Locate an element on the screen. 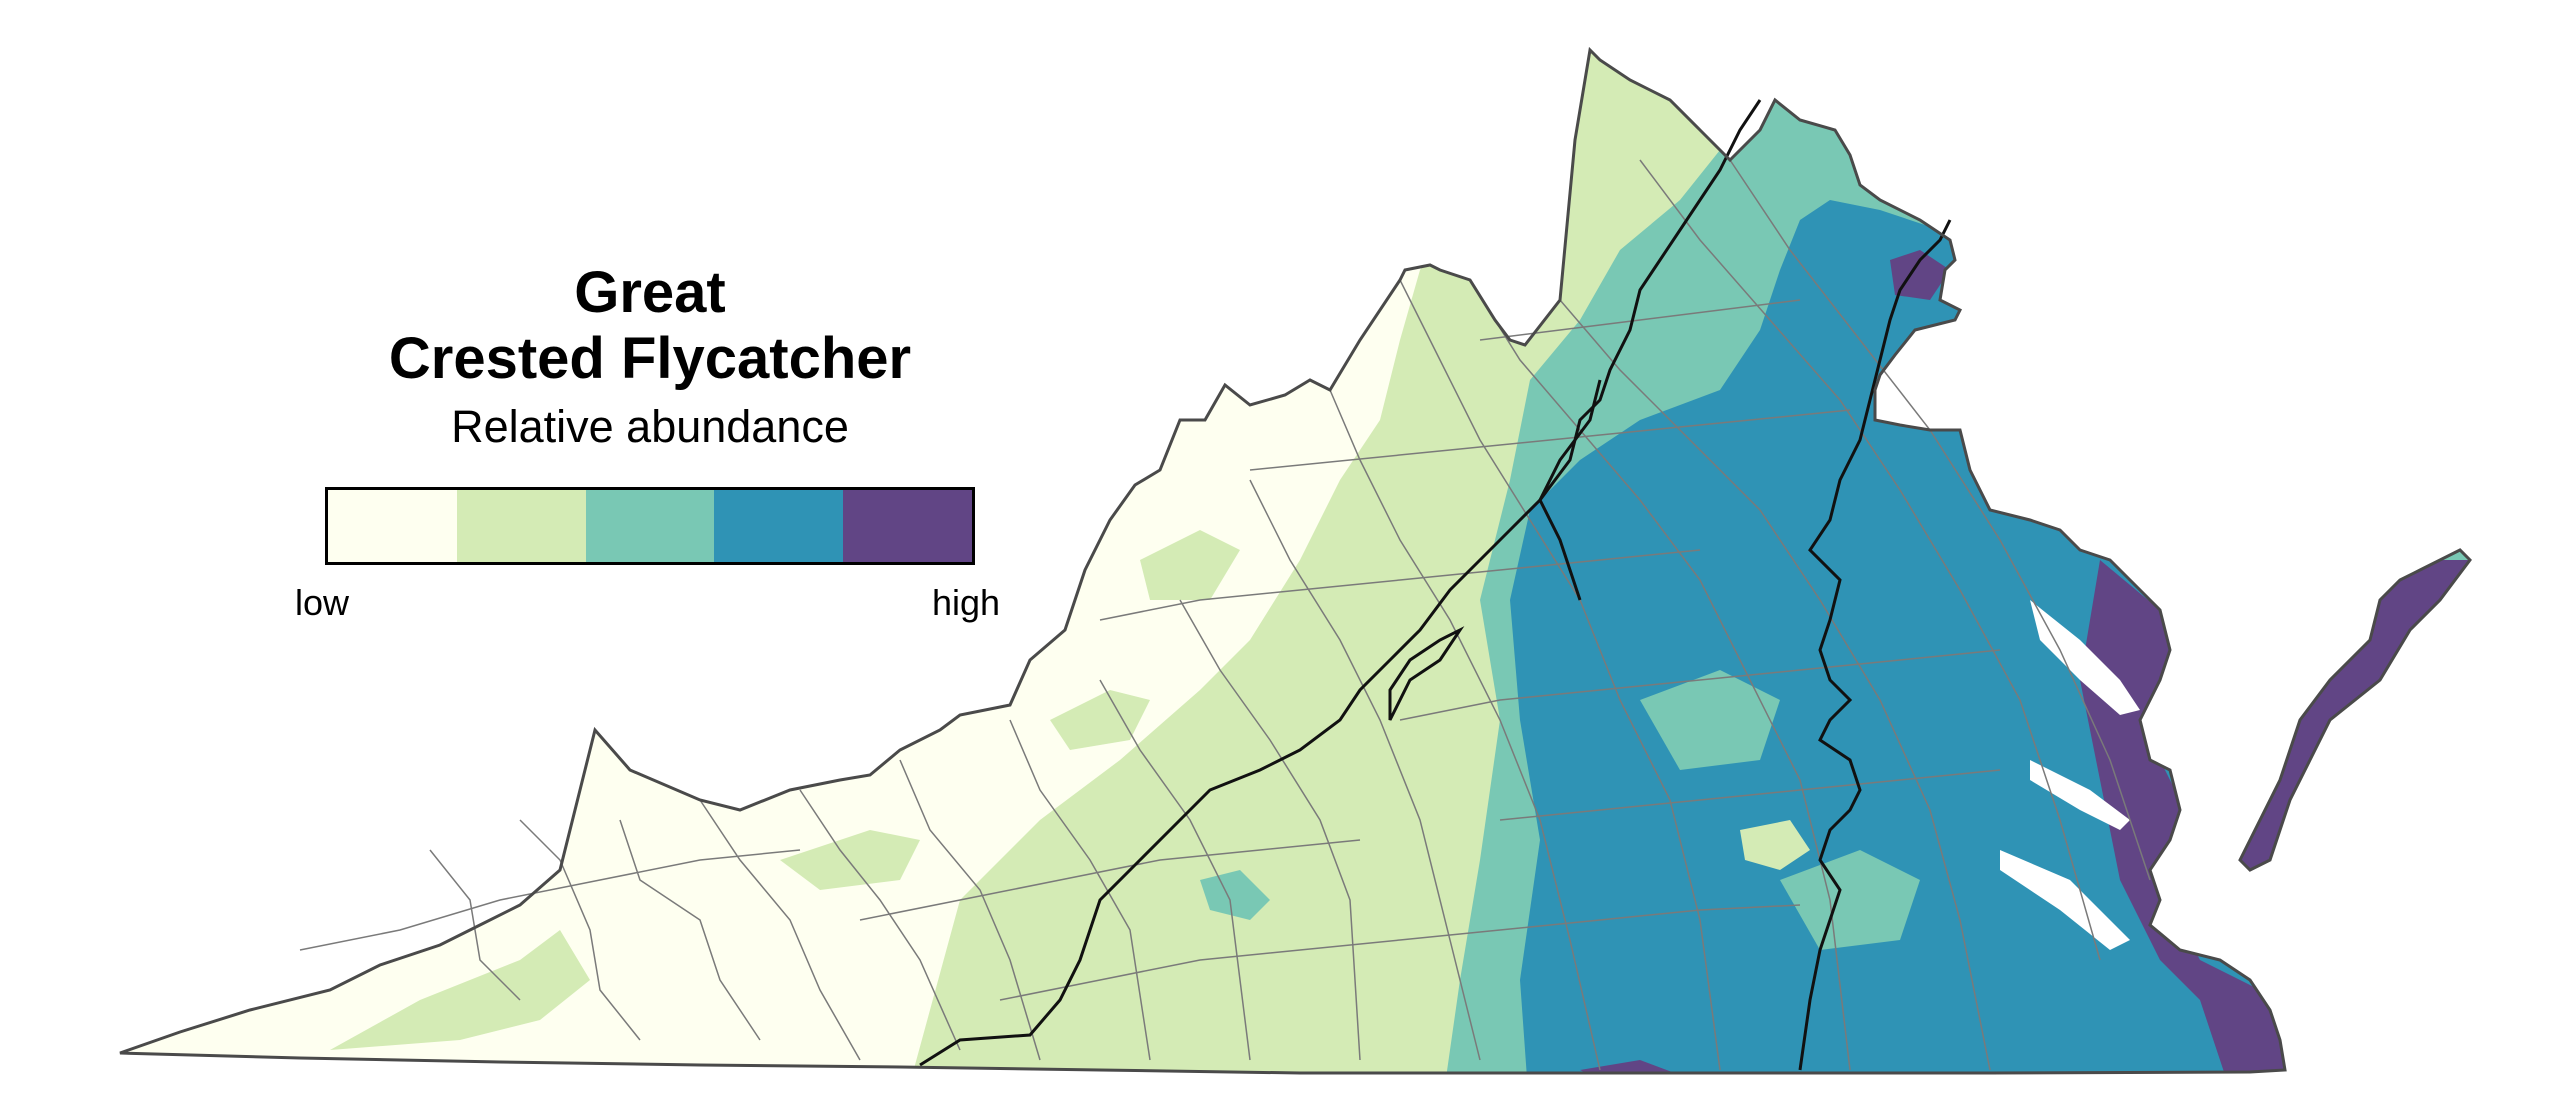  fall-line-boundary is located at coordinates (1875, 645).